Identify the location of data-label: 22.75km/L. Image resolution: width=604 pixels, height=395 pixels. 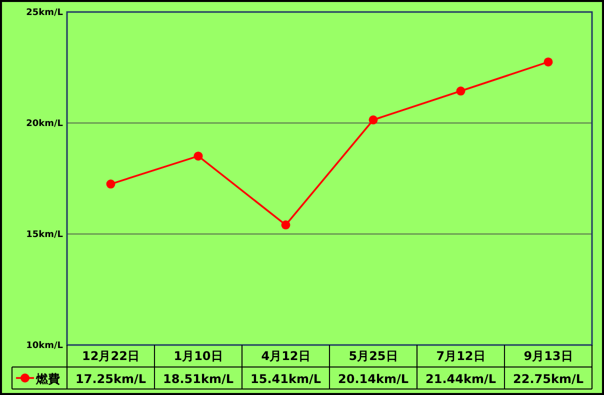
(548, 379).